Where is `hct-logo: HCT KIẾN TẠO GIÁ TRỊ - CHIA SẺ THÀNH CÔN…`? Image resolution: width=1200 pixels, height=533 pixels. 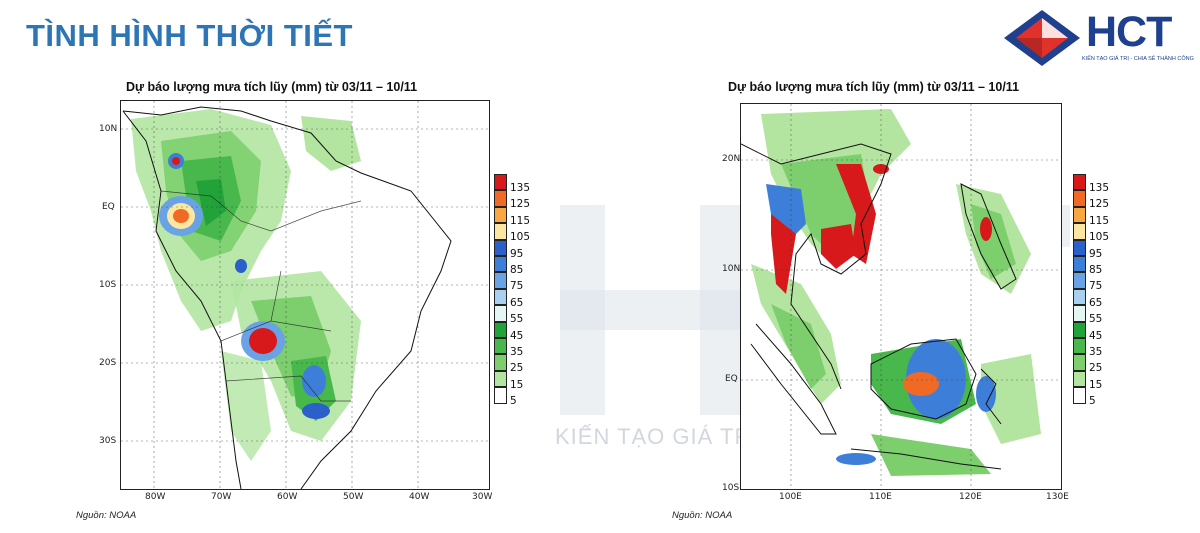 hct-logo: HCT KIẾN TẠO GIÁ TRỊ - CHIA SẺ THÀNH CÔN… is located at coordinates (1098, 38).